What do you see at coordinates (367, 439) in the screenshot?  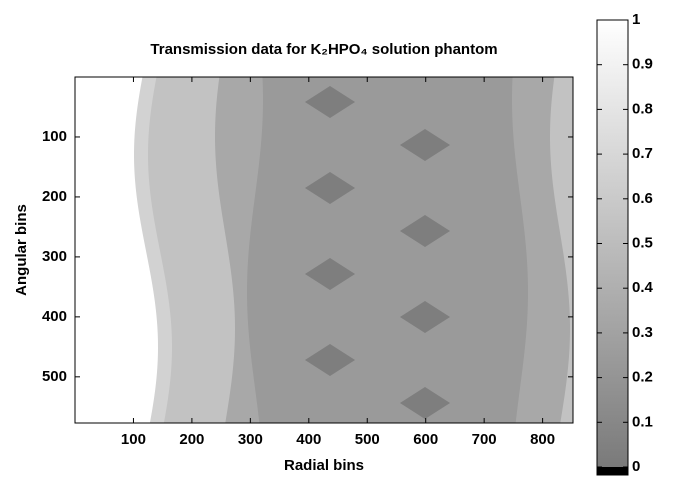 I see `x-tick-label: 500` at bounding box center [367, 439].